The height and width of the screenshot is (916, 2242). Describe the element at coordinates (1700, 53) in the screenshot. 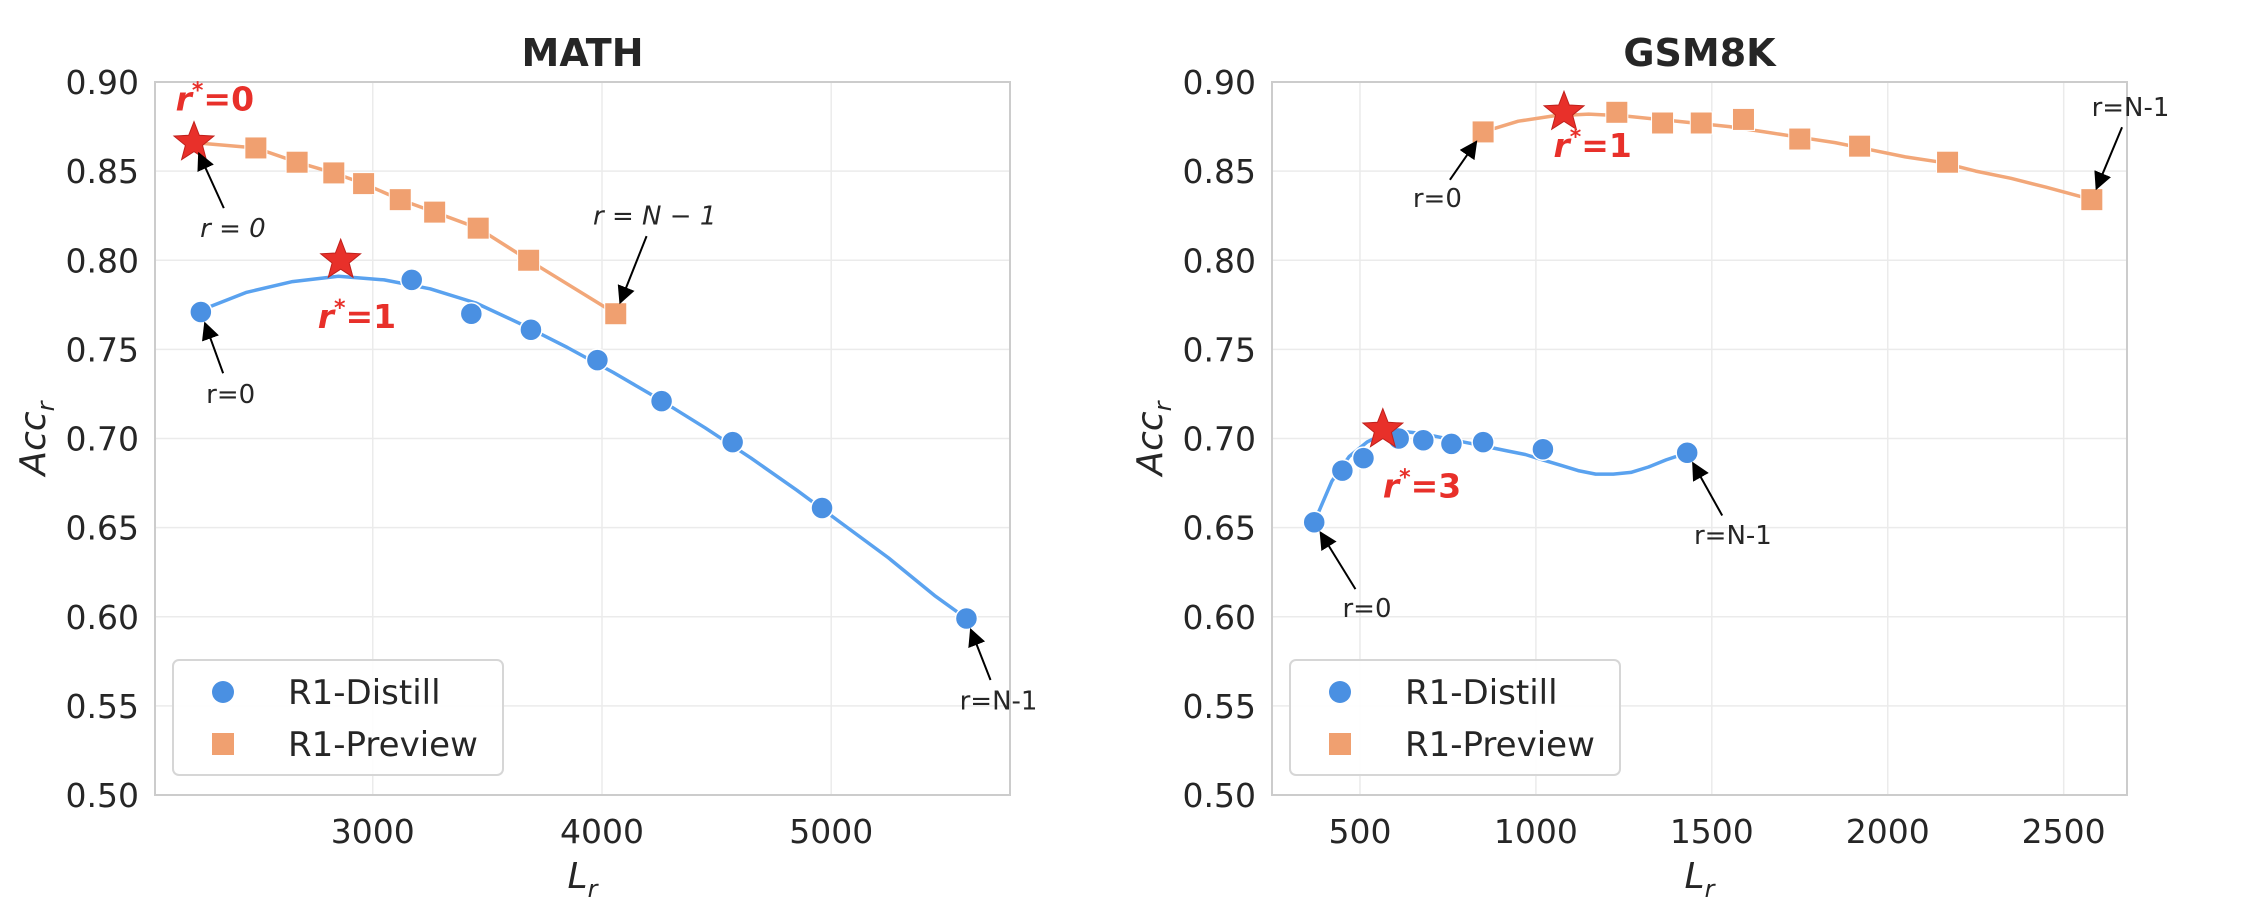

I see `chart-title: GSM8K` at that location.